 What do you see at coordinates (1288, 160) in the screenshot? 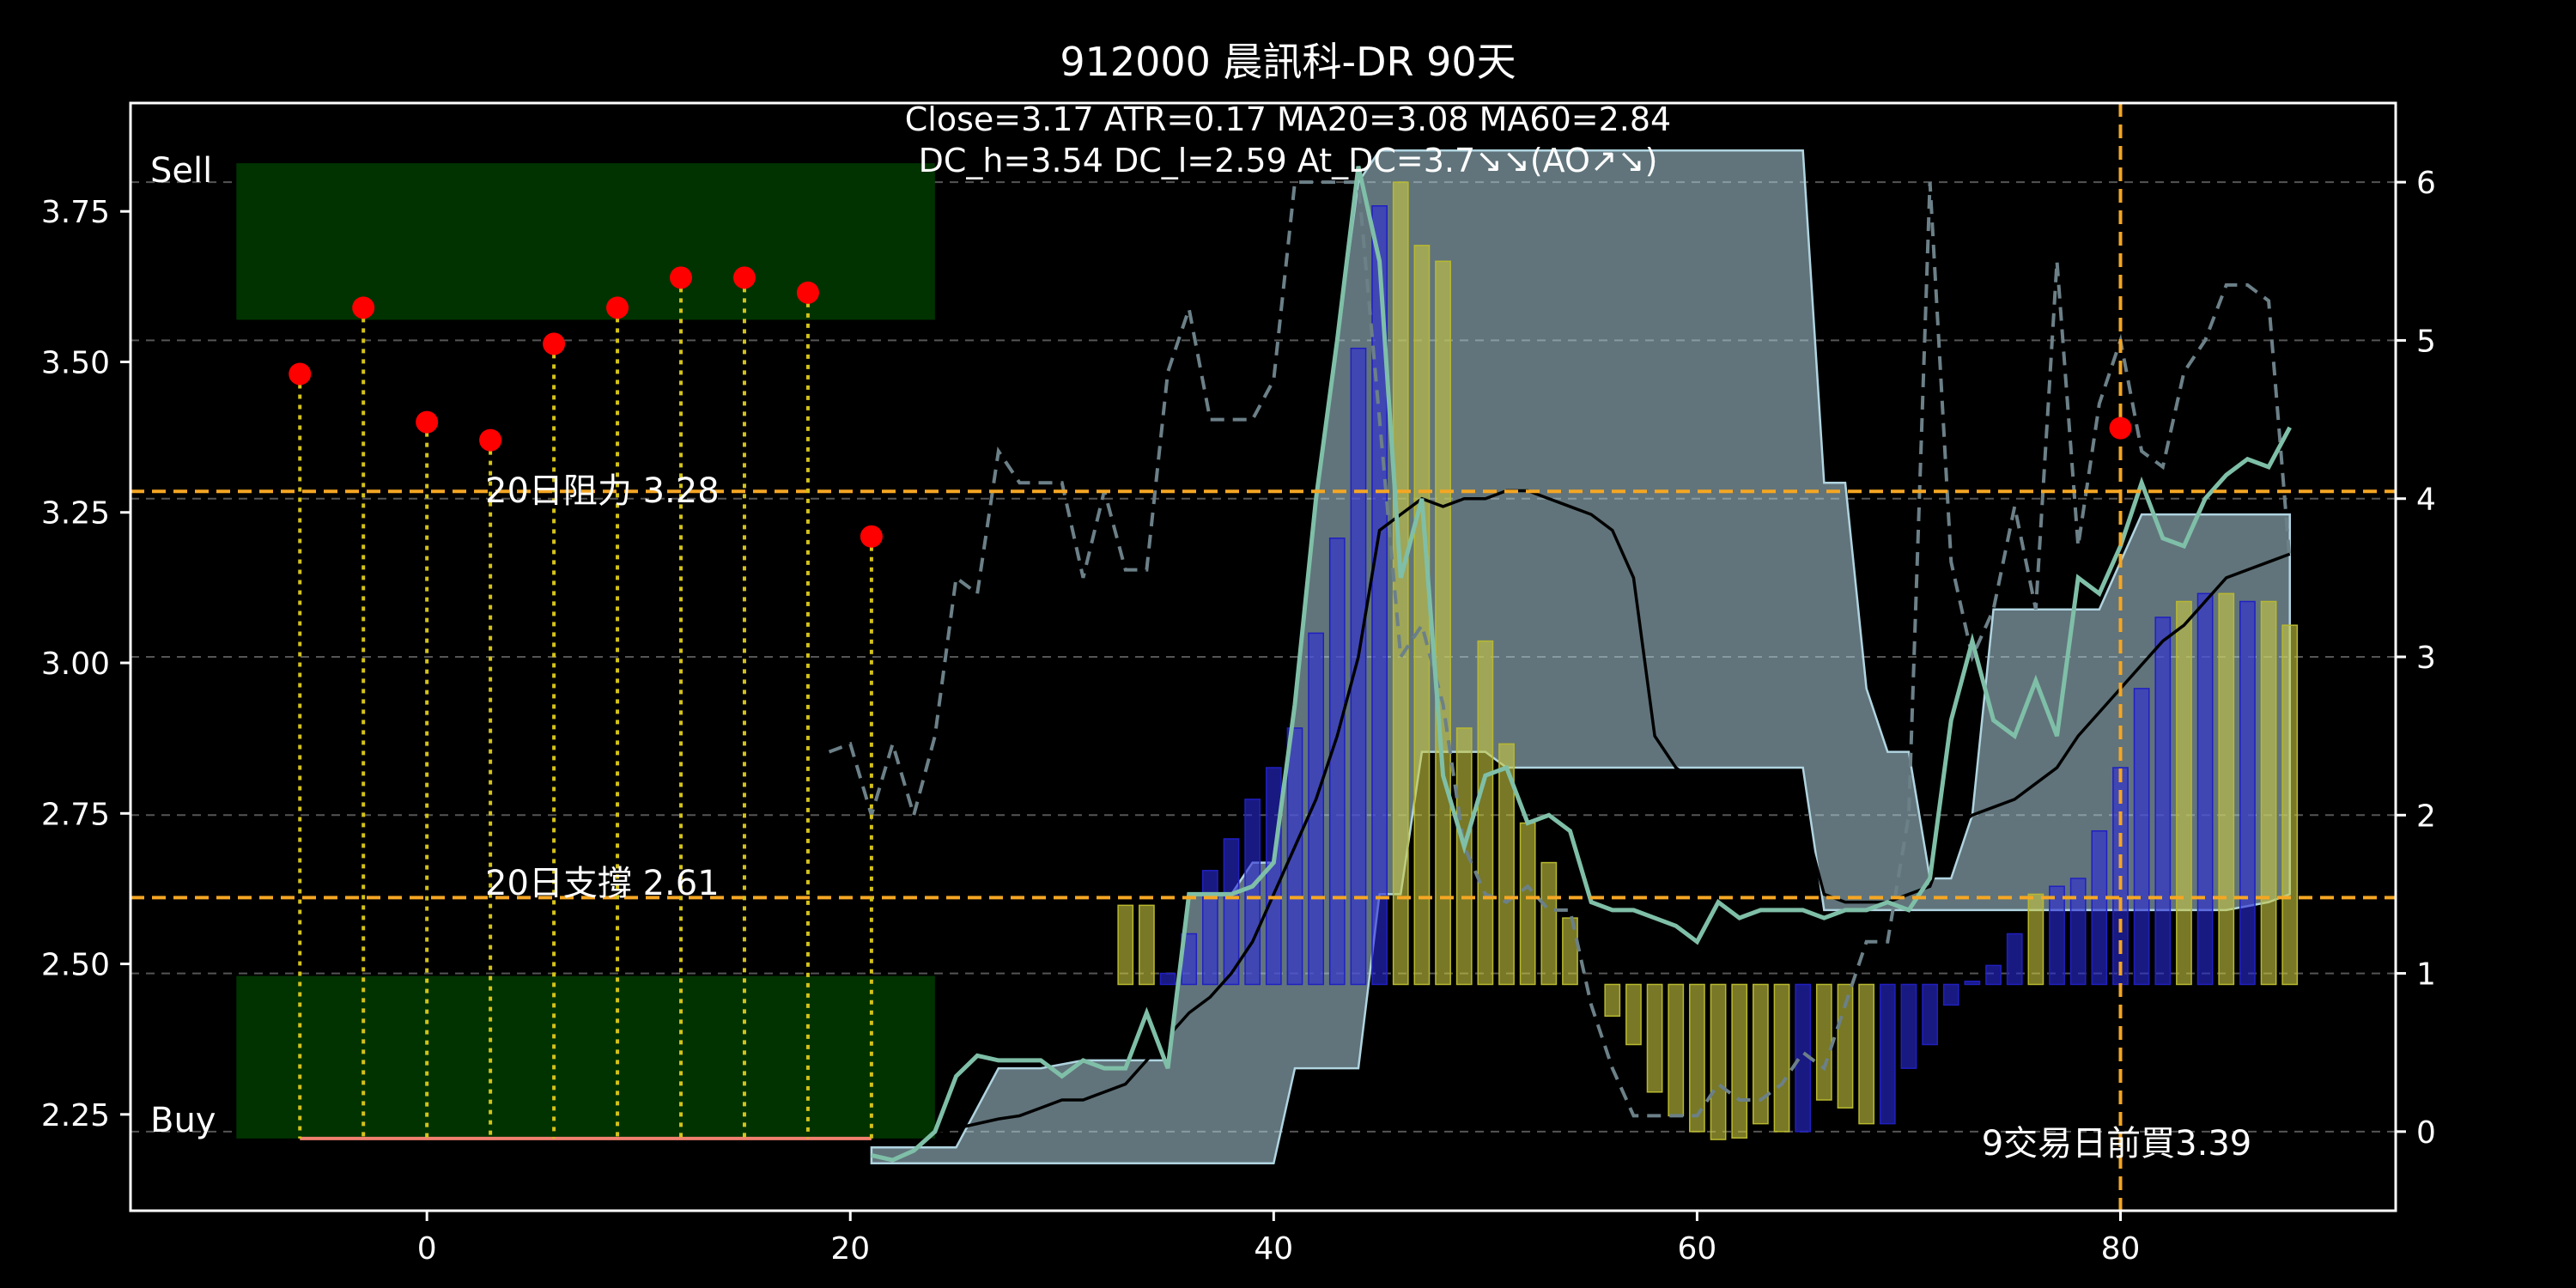
I see `chart-subtitle-line-2: DC_h=3.54 DC_l=2.59 At_DC=3.7↘↘(AO↗↘)` at bounding box center [1288, 160].